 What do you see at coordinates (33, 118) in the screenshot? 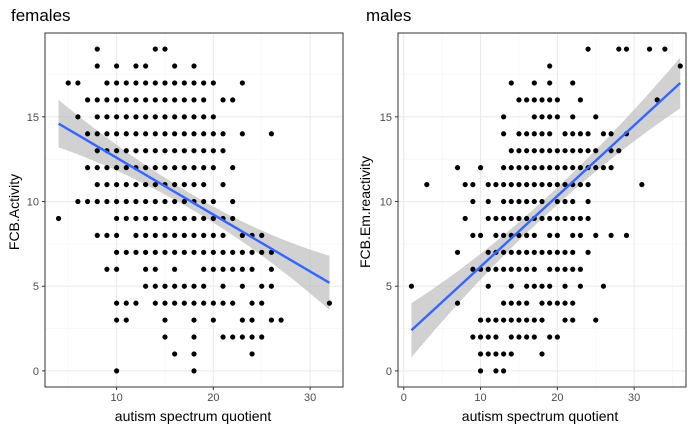
I see `y-tick-label-females: 15` at bounding box center [33, 118].